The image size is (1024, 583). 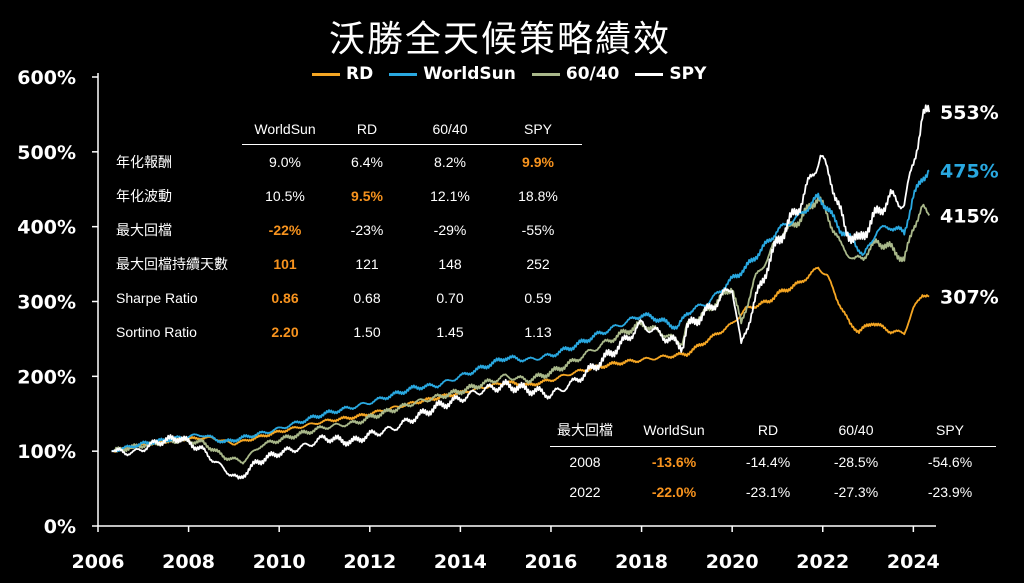 I want to click on drawdown-cell: -54.6%, so click(x=950, y=462).